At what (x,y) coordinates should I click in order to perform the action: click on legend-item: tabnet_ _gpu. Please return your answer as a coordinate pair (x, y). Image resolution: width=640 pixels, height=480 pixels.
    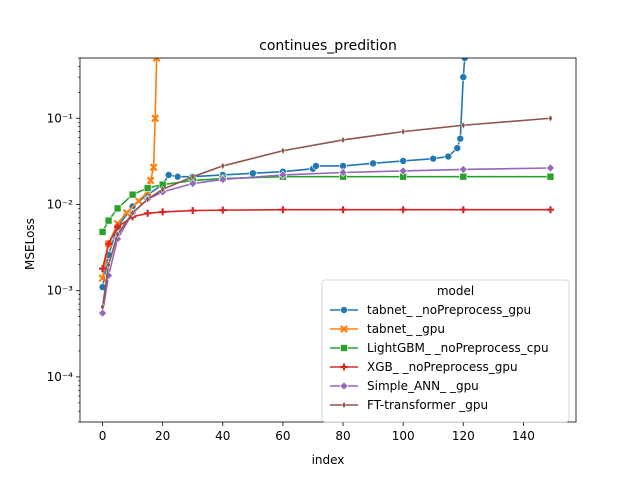
    Looking at the image, I should click on (387, 329).